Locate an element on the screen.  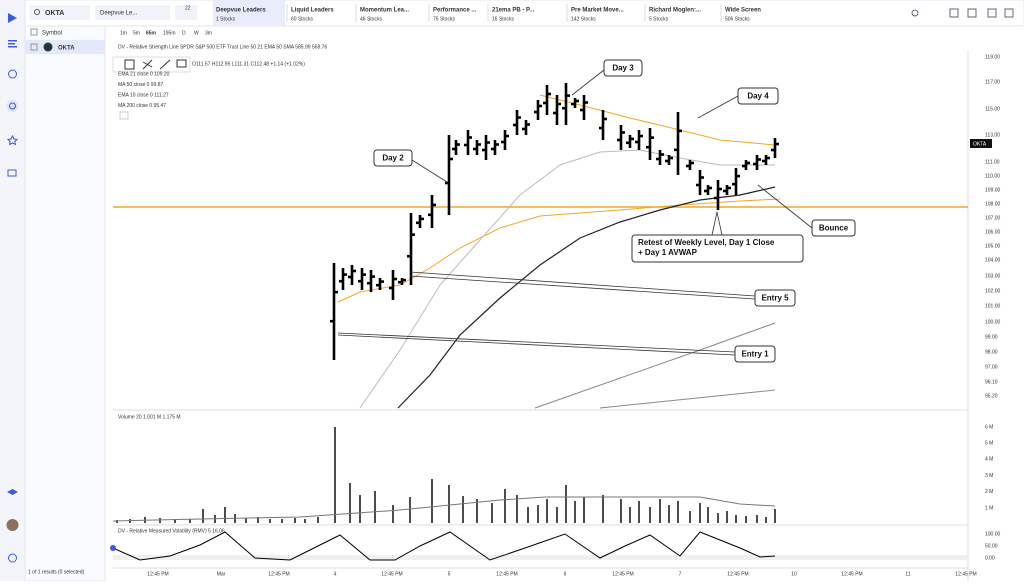
tab-name: Wide Screen is located at coordinates (743, 11).